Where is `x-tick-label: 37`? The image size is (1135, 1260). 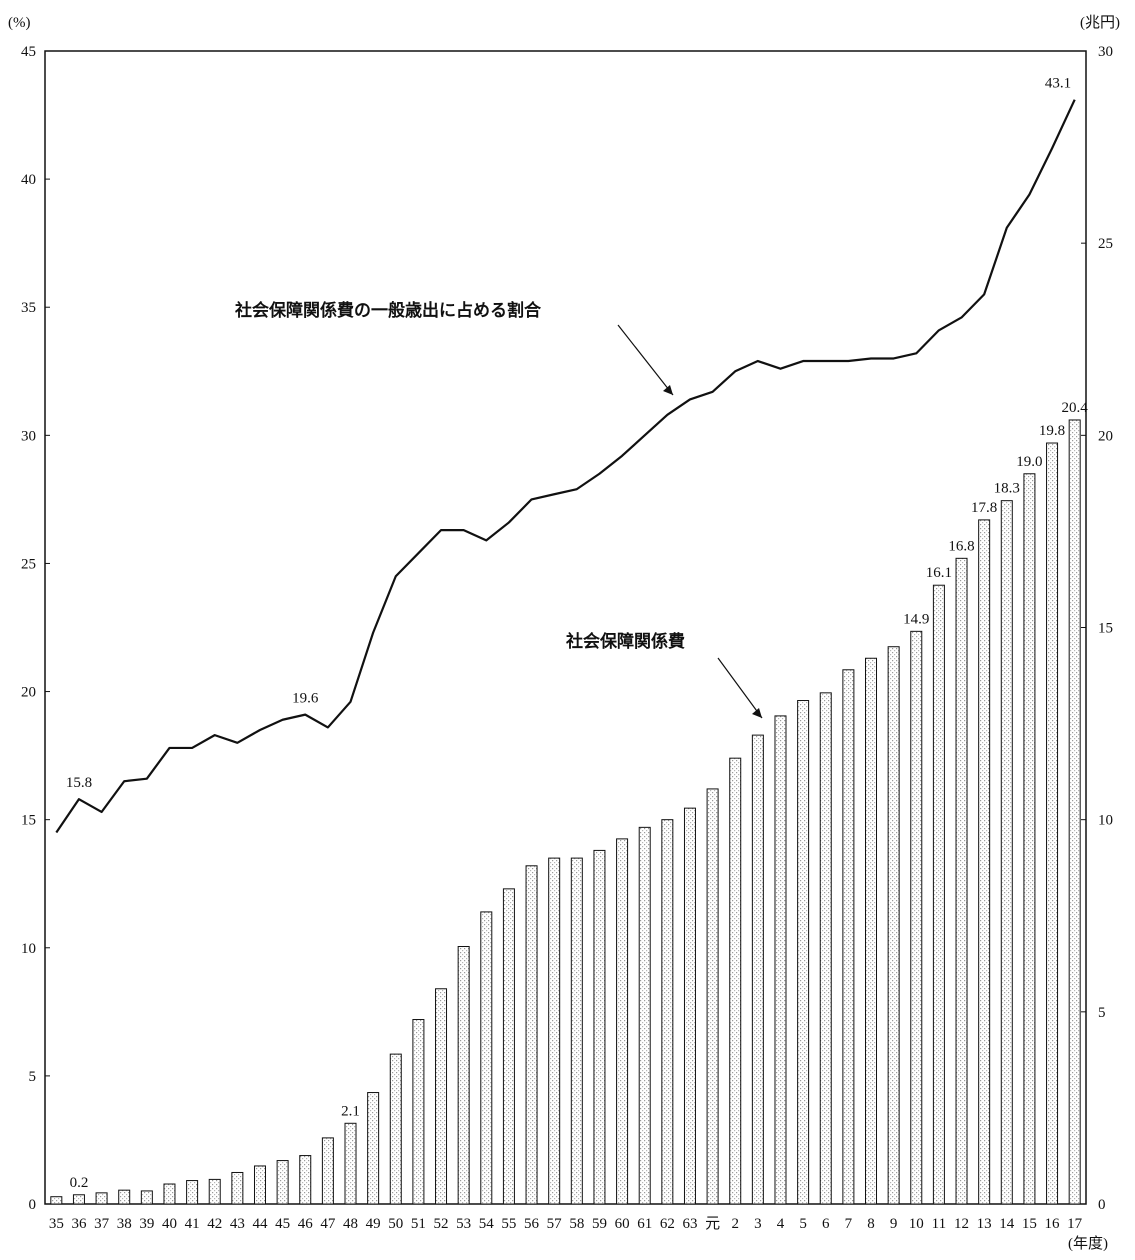
x-tick-label: 37 is located at coordinates (102, 1224).